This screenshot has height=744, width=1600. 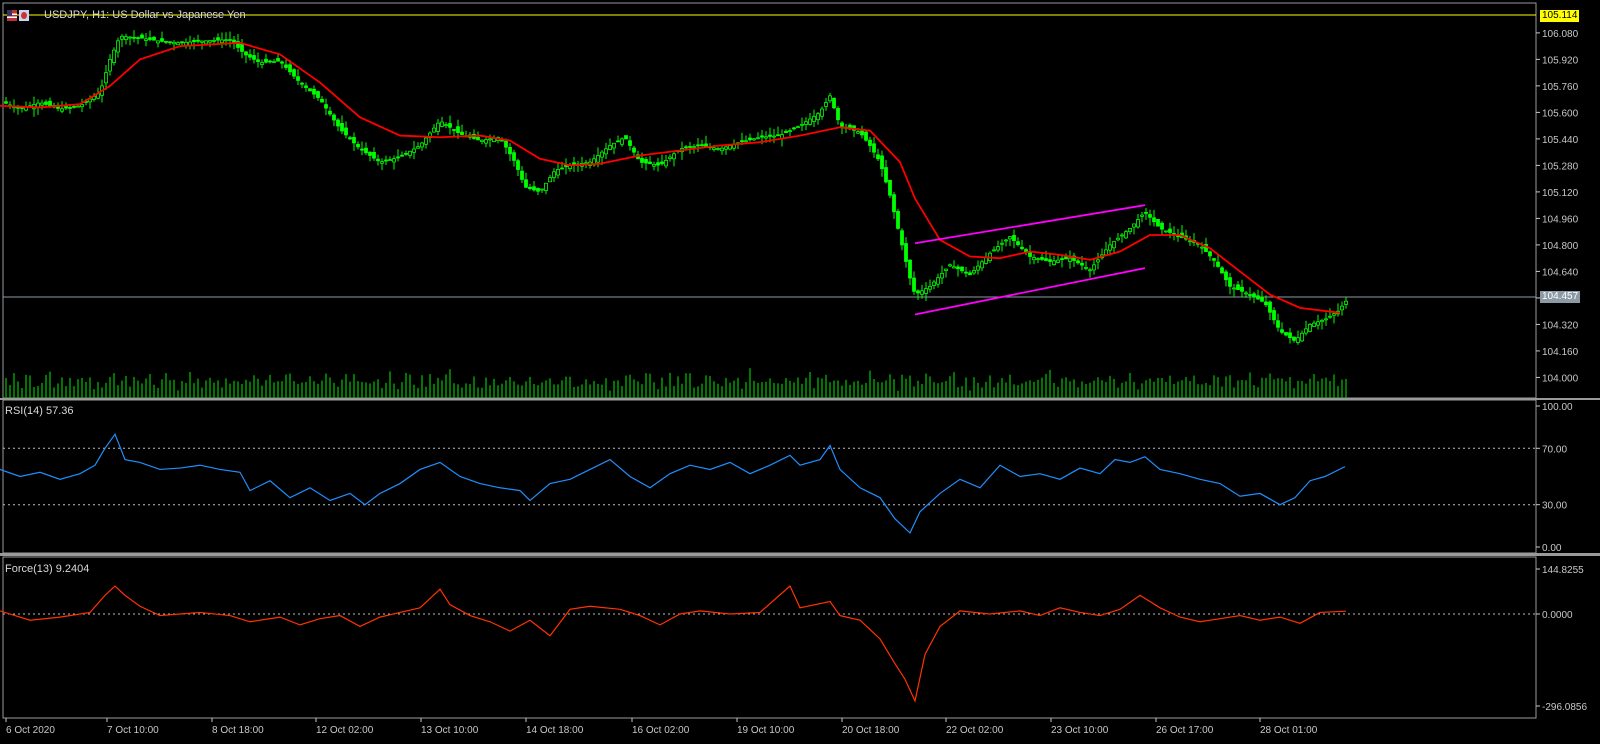 What do you see at coordinates (871, 730) in the screenshot?
I see `x-tick-label: 20 Oct 18:00` at bounding box center [871, 730].